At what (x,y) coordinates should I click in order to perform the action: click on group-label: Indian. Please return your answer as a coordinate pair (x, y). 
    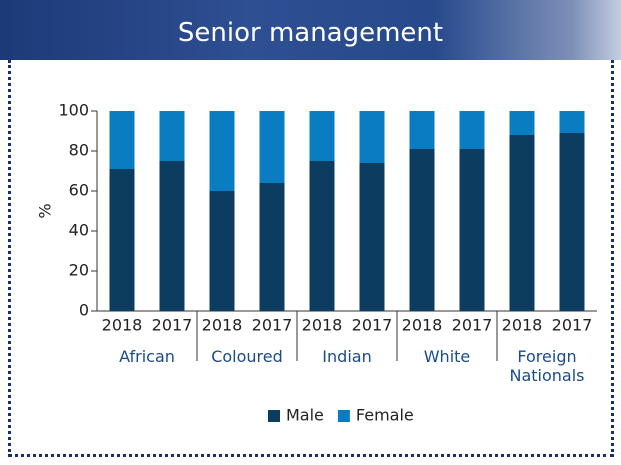
    Looking at the image, I should click on (347, 356).